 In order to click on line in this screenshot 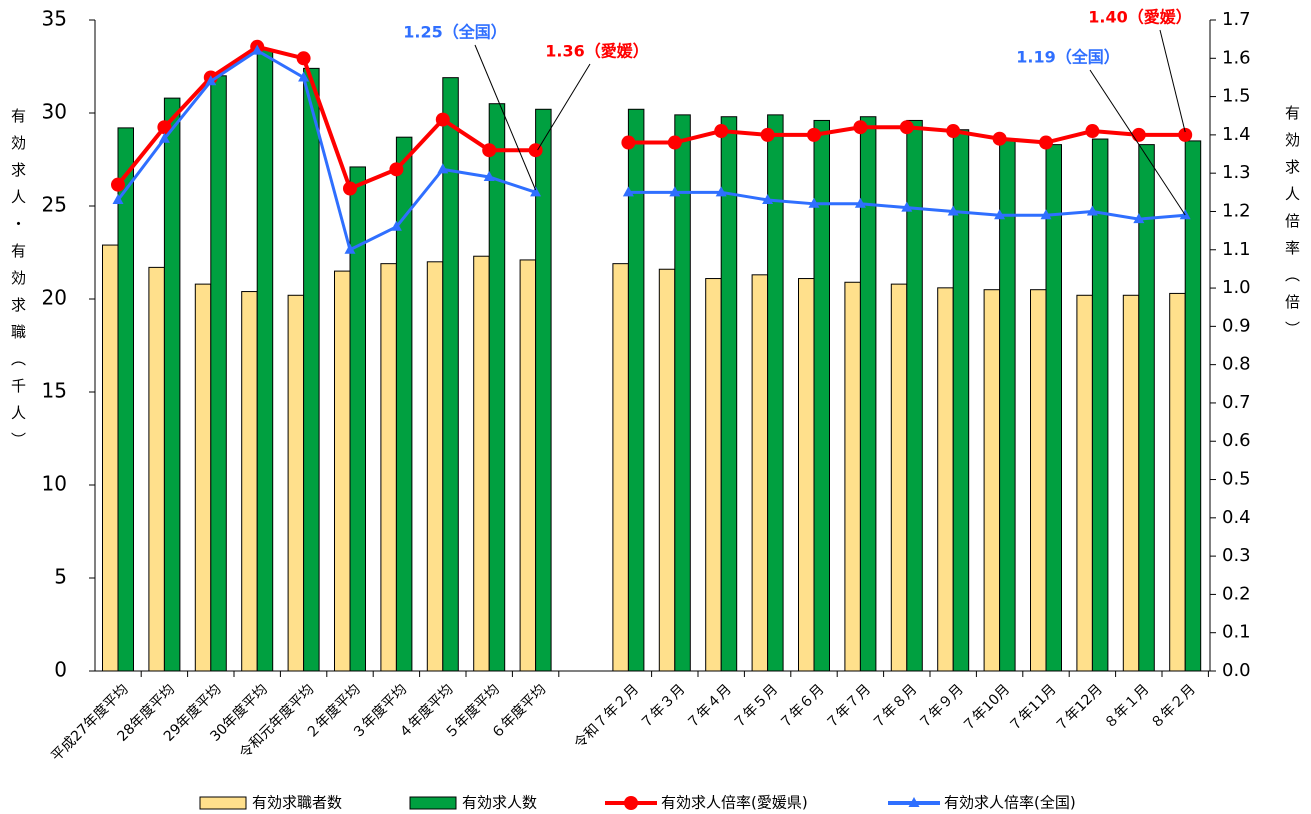, I will do `click(651, 118)`.